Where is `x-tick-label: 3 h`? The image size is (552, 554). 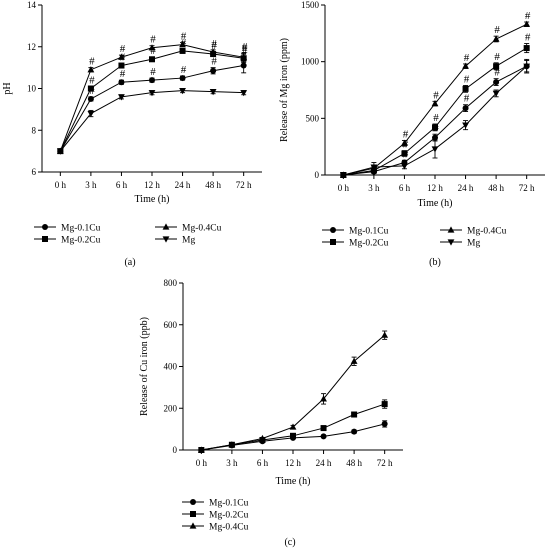 x-tick-label: 3 h is located at coordinates (232, 463).